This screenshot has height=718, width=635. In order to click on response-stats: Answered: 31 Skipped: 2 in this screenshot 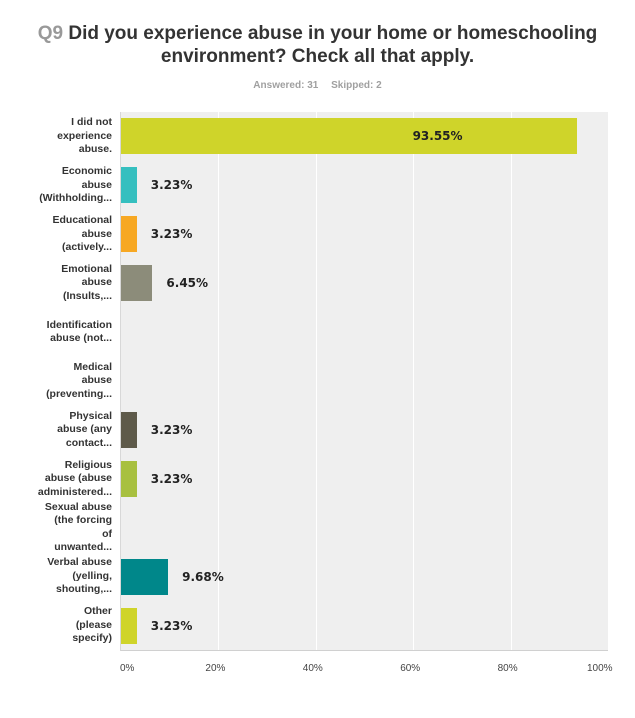, I will do `click(317, 85)`.